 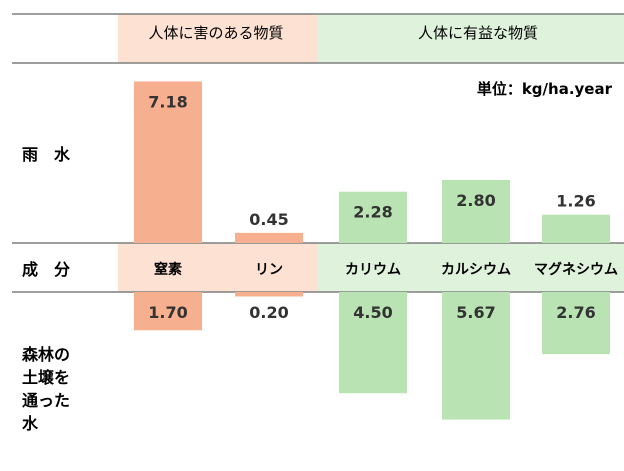 I want to click on beneficial-row-band, so click(x=471, y=267).